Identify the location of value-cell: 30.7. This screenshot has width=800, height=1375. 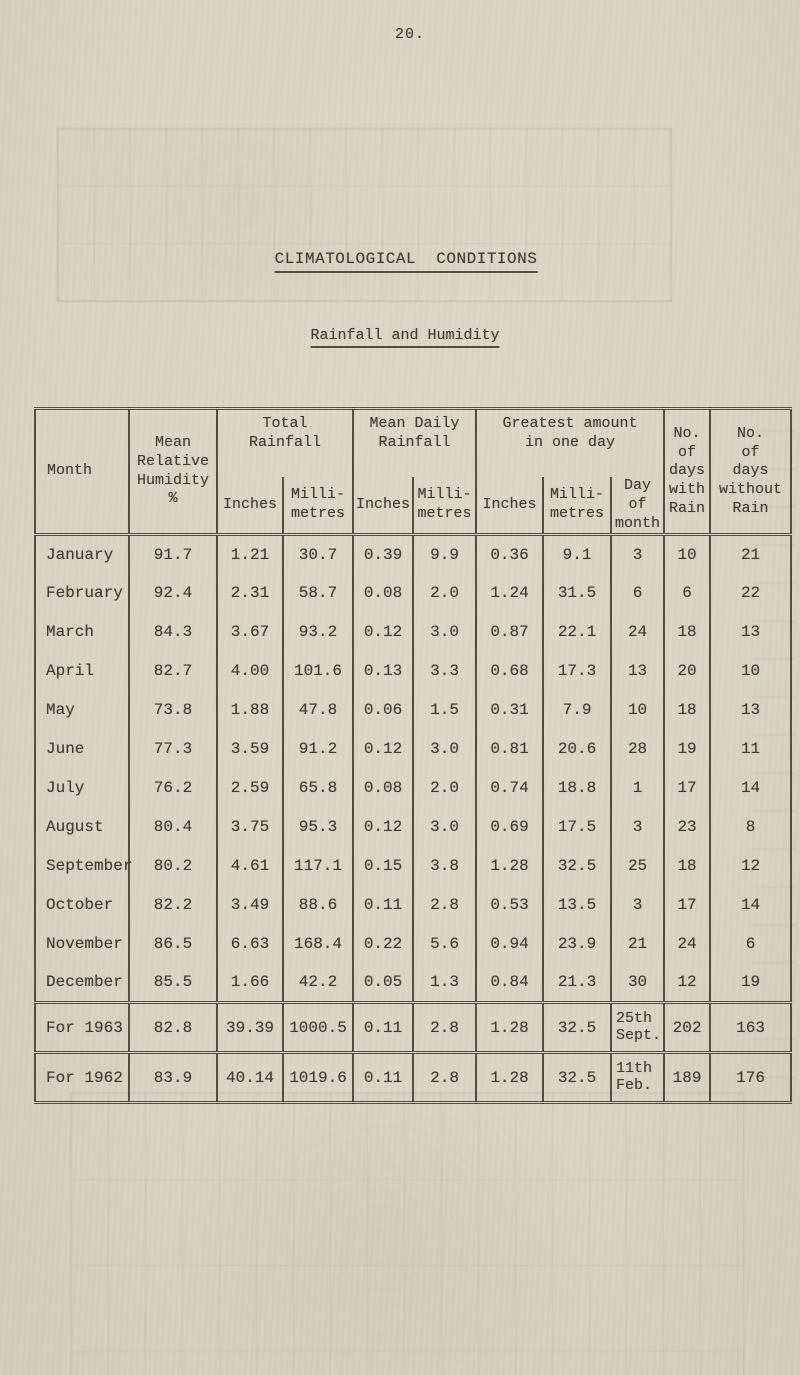
(317, 553).